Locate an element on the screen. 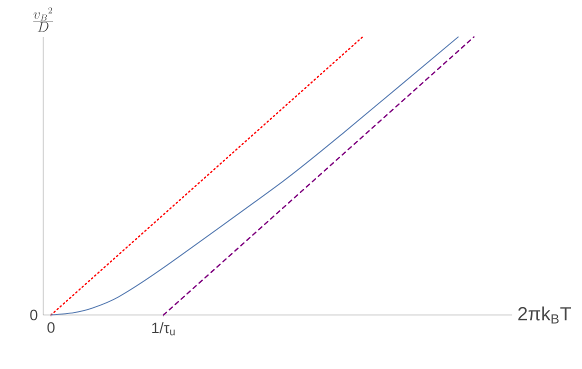 The height and width of the screenshot is (369, 582). x-axis-title: 2πk$_{B}$T is located at coordinates (545, 315).